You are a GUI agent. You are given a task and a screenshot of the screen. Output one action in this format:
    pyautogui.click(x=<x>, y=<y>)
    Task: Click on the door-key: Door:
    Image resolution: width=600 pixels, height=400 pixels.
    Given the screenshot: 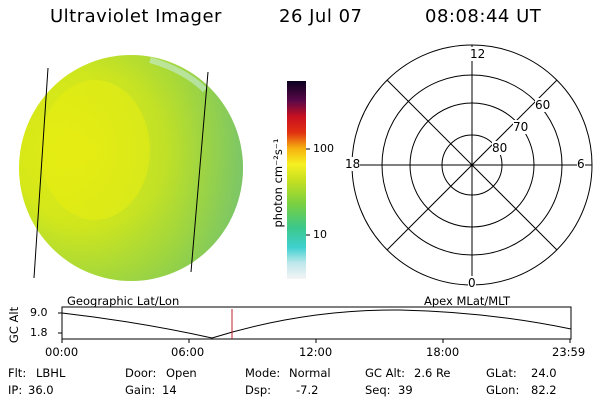 What is the action you would take?
    pyautogui.click(x=141, y=373)
    